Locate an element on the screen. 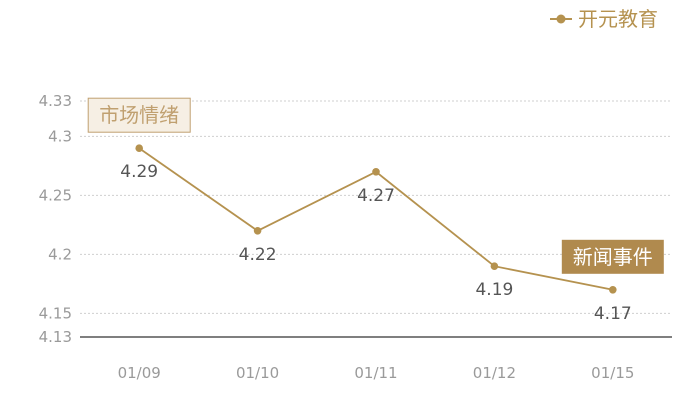  legend-series-name: 开元教育 is located at coordinates (618, 19).